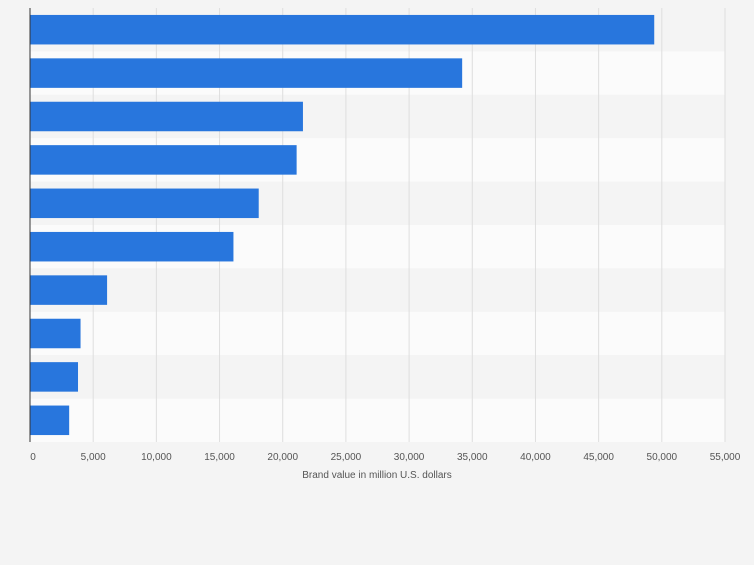 The width and height of the screenshot is (754, 565). Describe the element at coordinates (725, 457) in the screenshot. I see `x-tick-label: 55,000` at that location.